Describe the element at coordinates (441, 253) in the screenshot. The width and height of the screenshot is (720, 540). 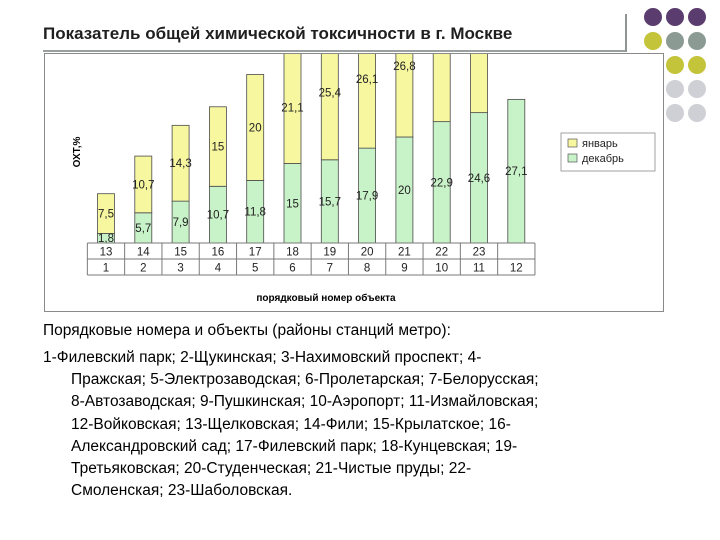
I see `x-tick-label-top: 22` at that location.